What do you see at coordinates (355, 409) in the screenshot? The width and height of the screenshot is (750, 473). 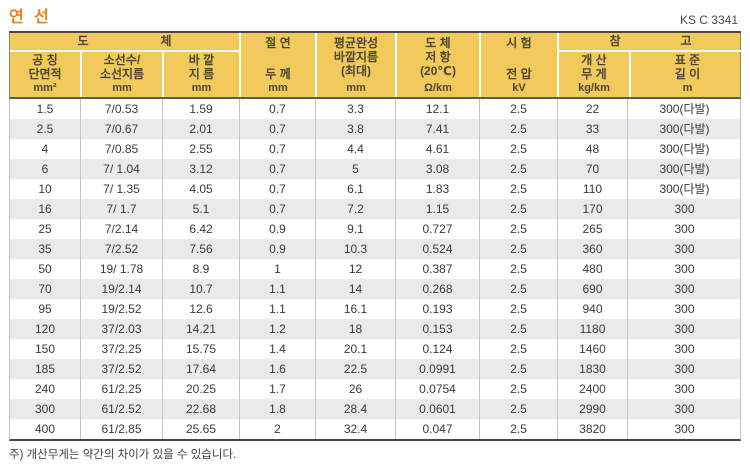 I see `table-cell: 28.4` at bounding box center [355, 409].